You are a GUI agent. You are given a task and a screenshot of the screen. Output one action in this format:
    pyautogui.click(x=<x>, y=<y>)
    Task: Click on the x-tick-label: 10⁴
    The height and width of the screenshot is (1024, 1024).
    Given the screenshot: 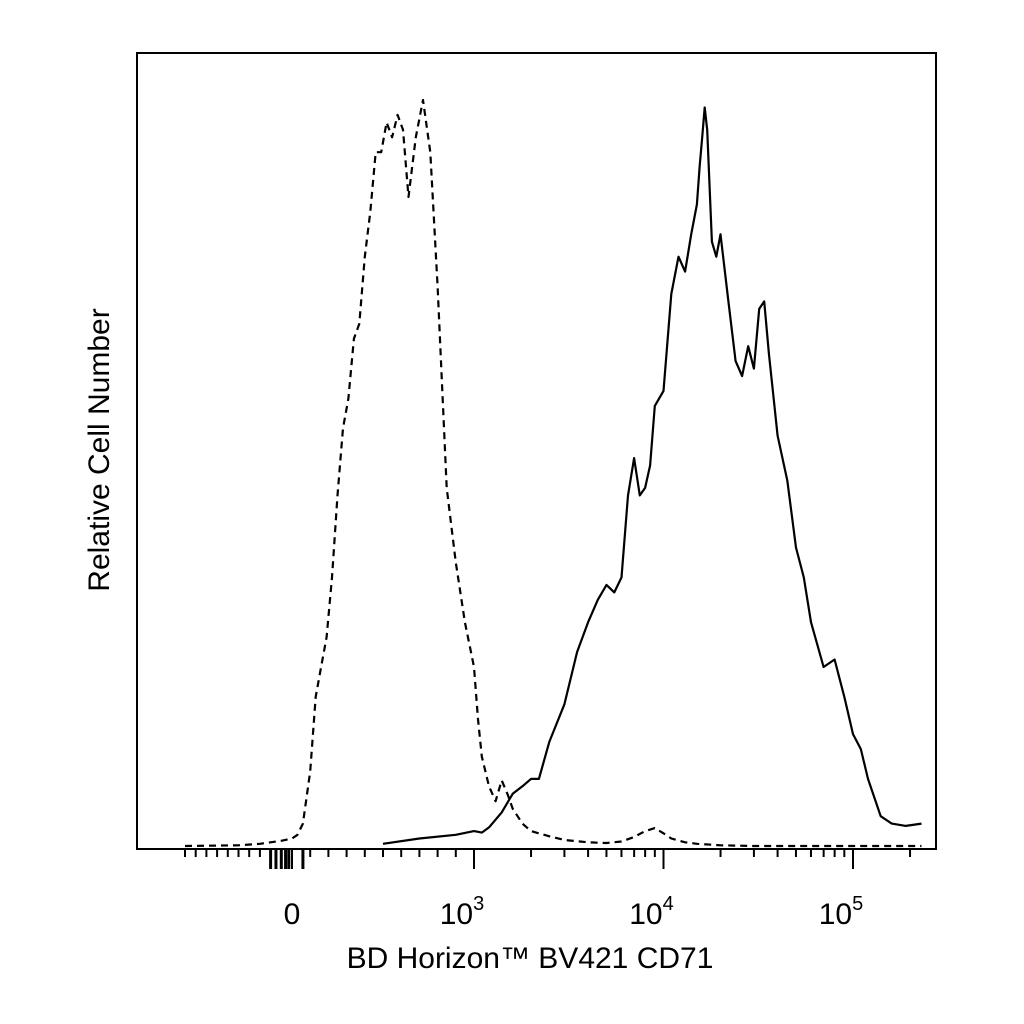 What is the action you would take?
    pyautogui.click(x=651, y=912)
    